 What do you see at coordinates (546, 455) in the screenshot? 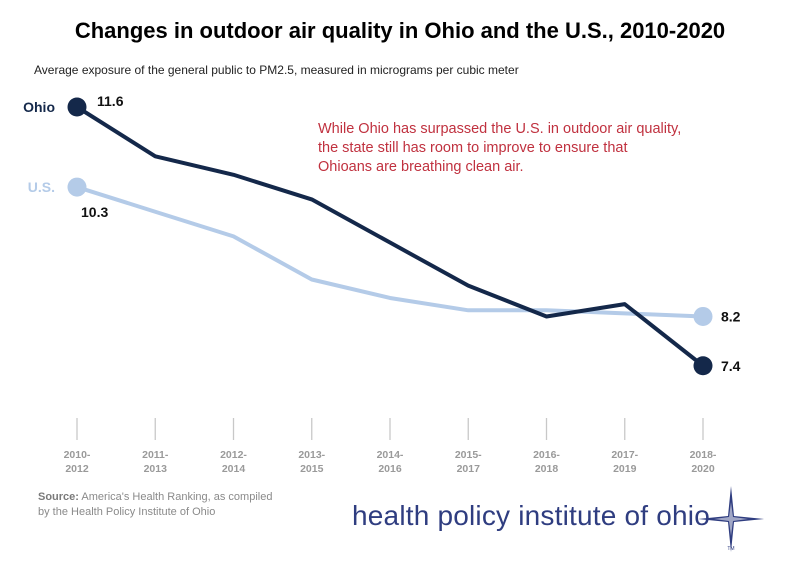
I see `x-tick-label-line: 2016-` at bounding box center [546, 455].